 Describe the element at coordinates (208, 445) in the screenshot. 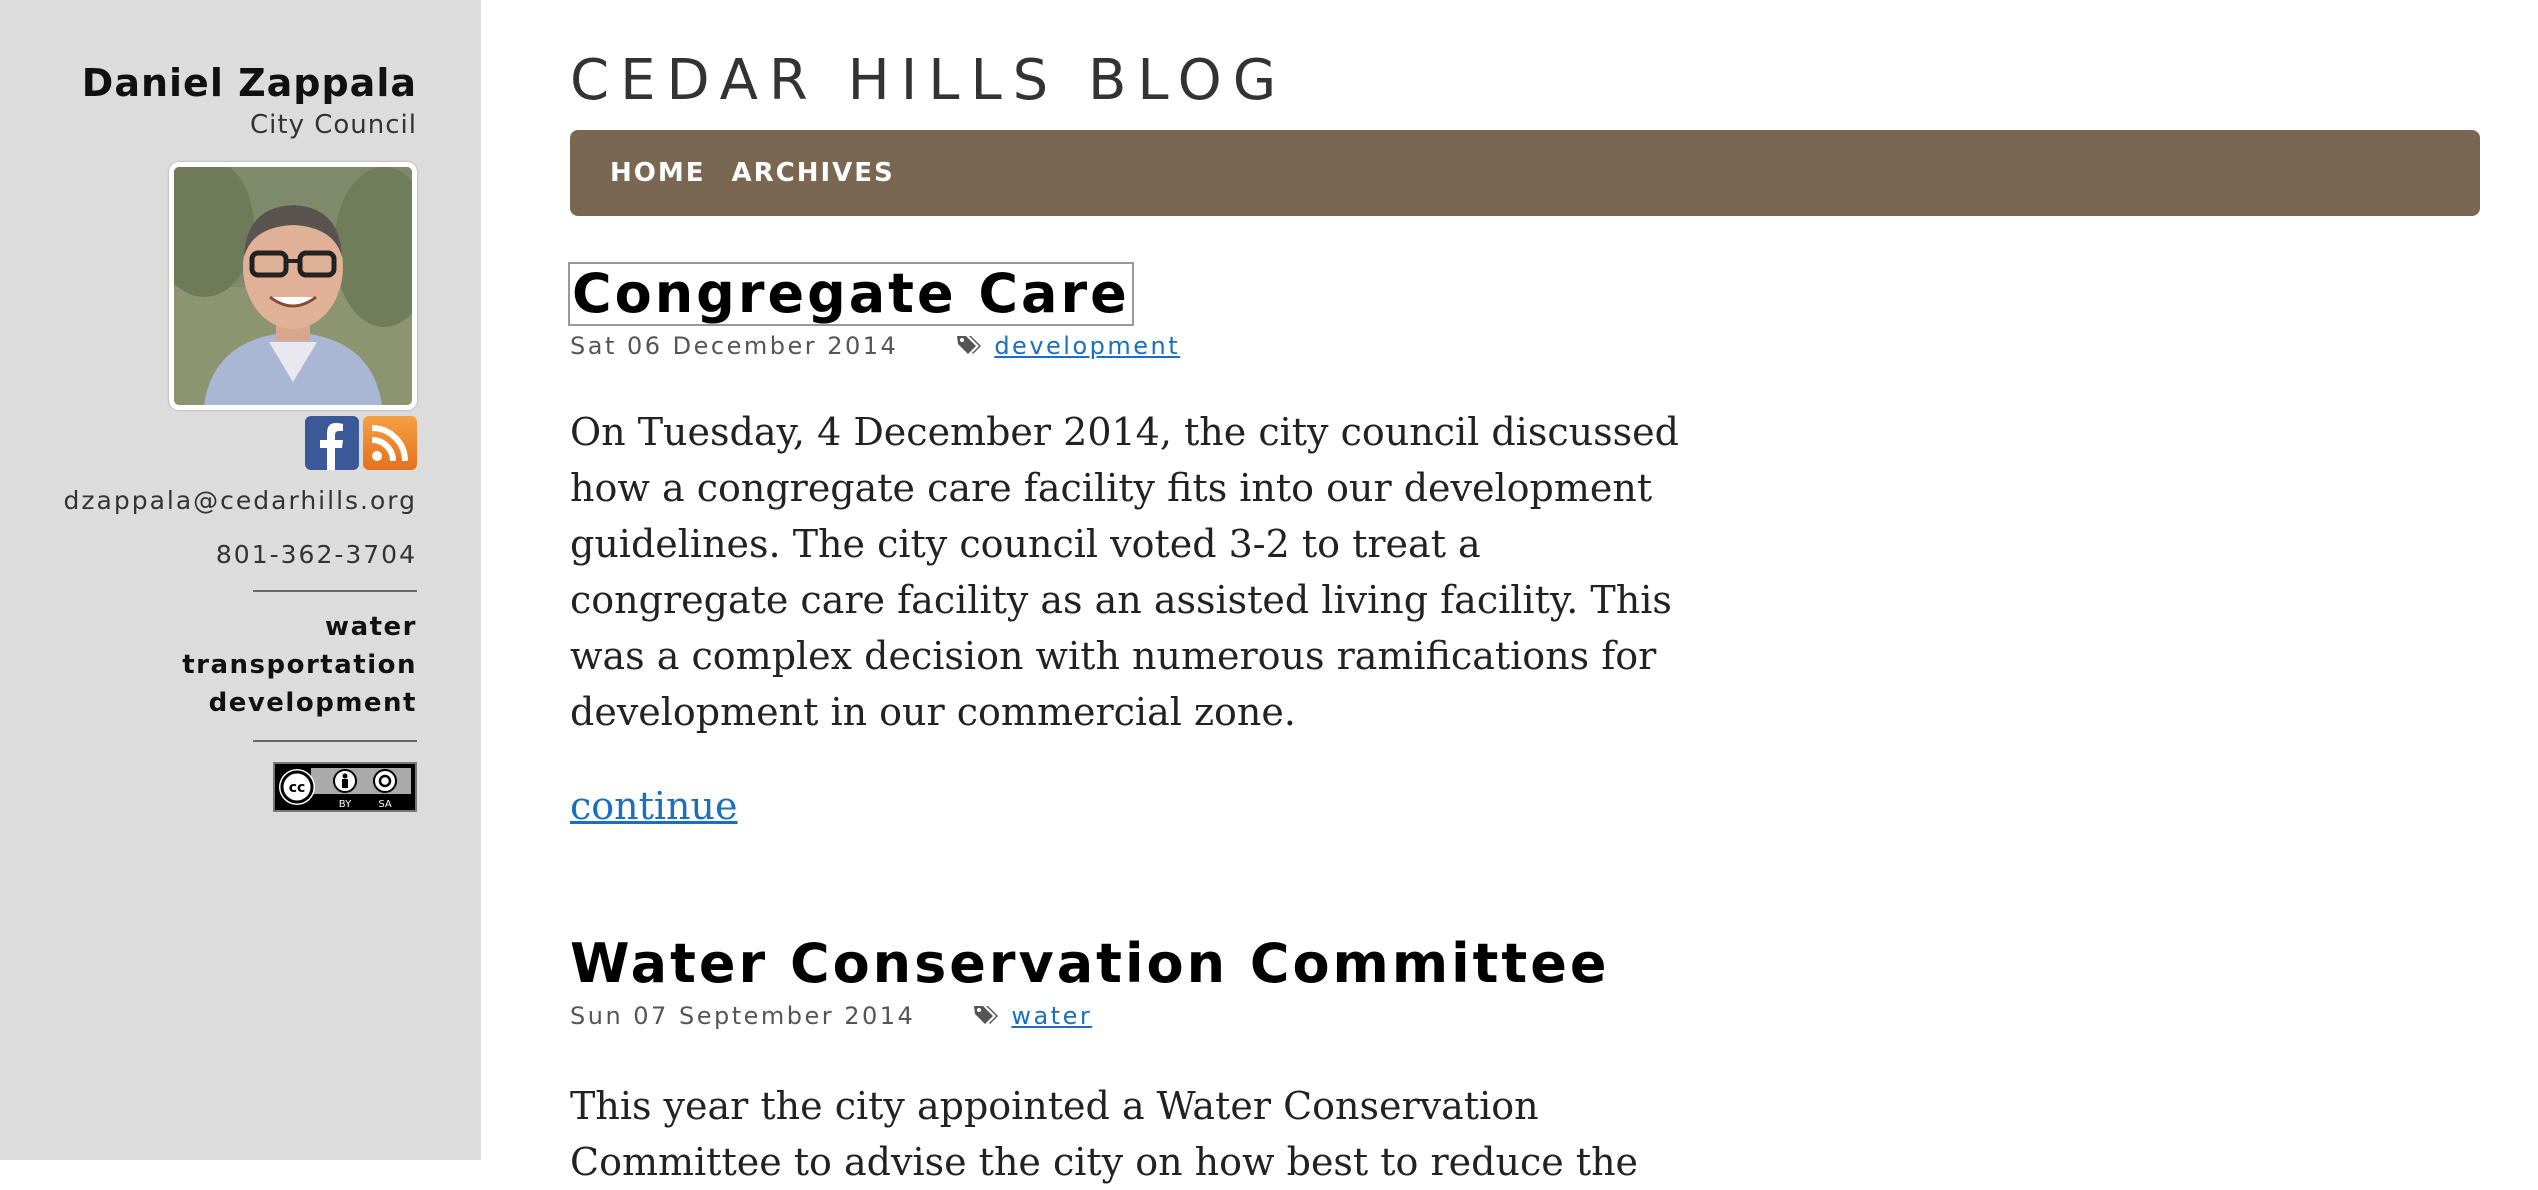

I see `social-links` at that location.